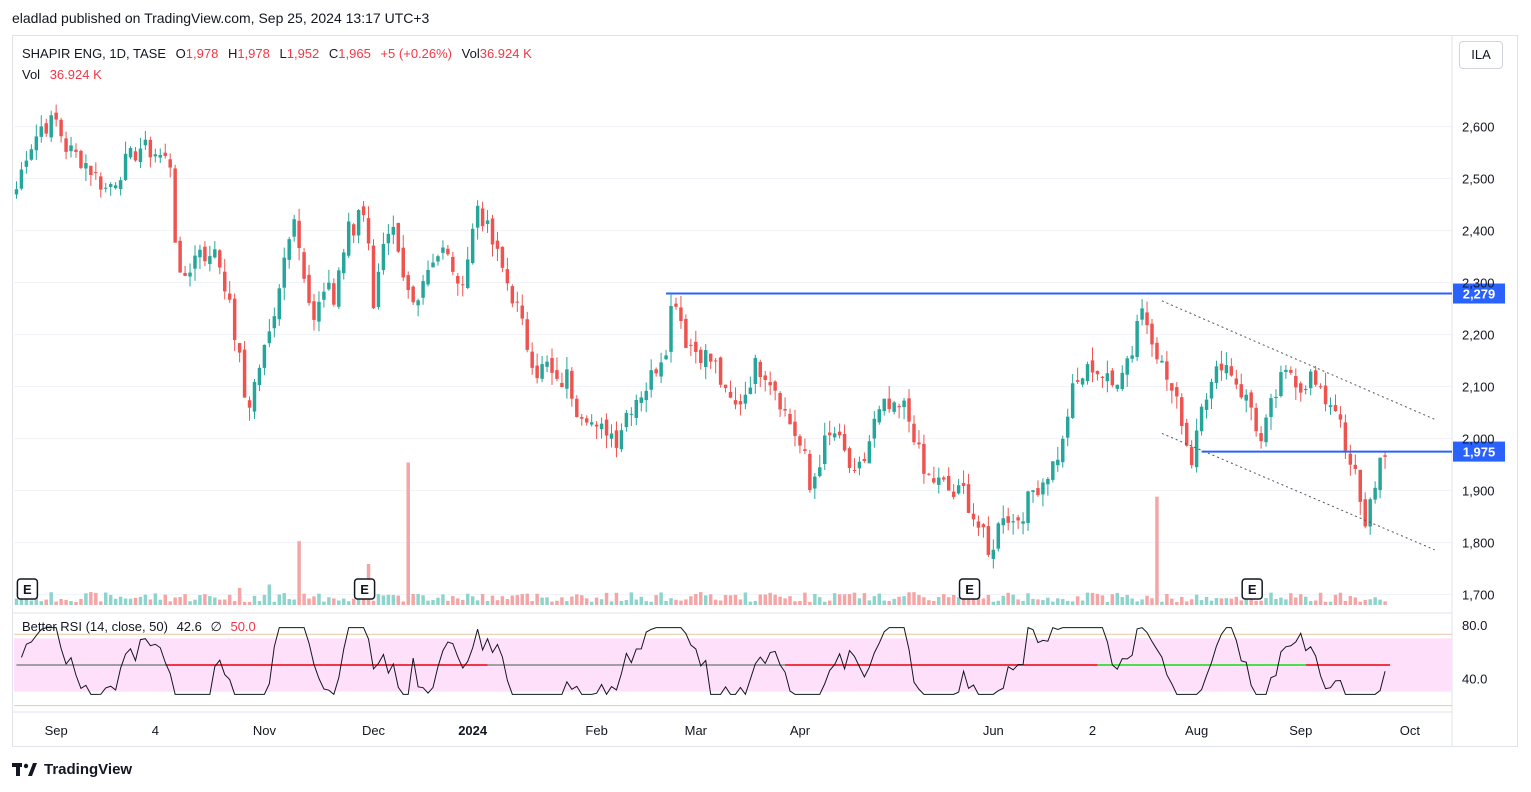 The width and height of the screenshot is (1531, 792). I want to click on time-tick-label: Dec, so click(374, 730).